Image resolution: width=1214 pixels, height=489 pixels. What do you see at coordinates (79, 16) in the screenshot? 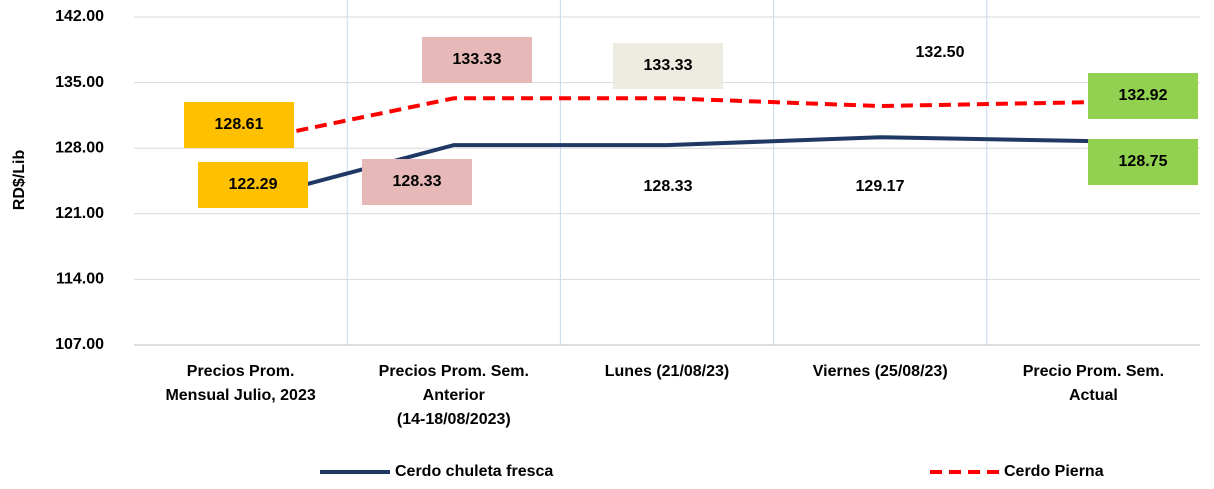
I see `y-tick-label: 142.00` at bounding box center [79, 16].